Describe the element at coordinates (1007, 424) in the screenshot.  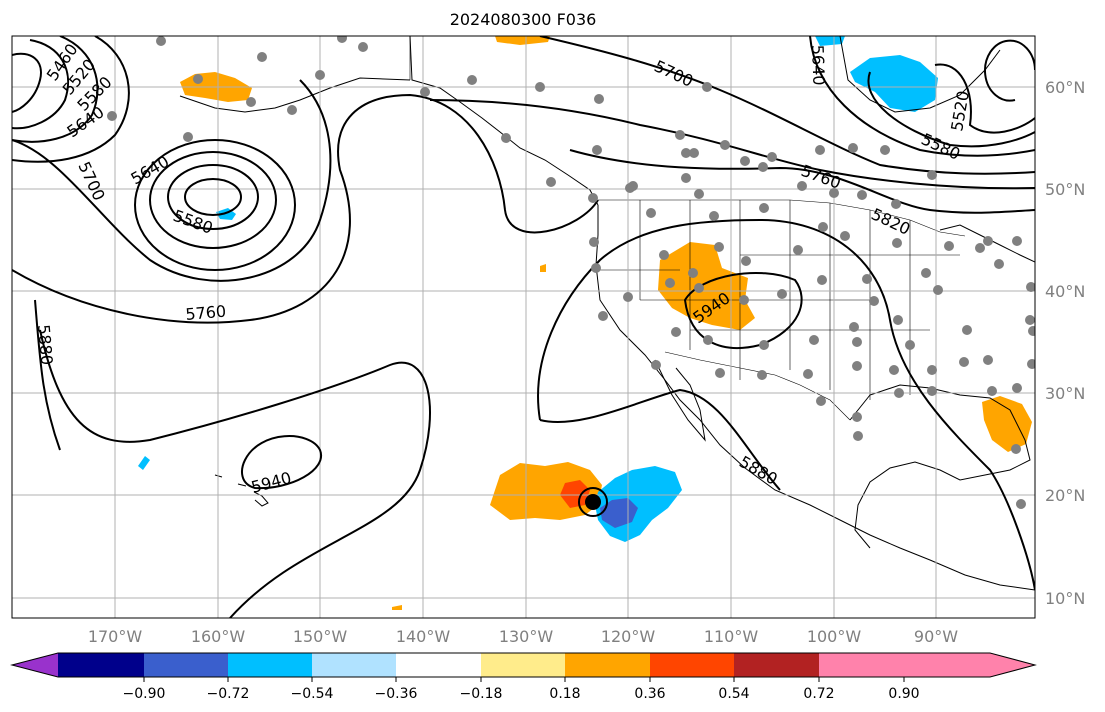
I see `anomaly-patch-florida-orange` at that location.